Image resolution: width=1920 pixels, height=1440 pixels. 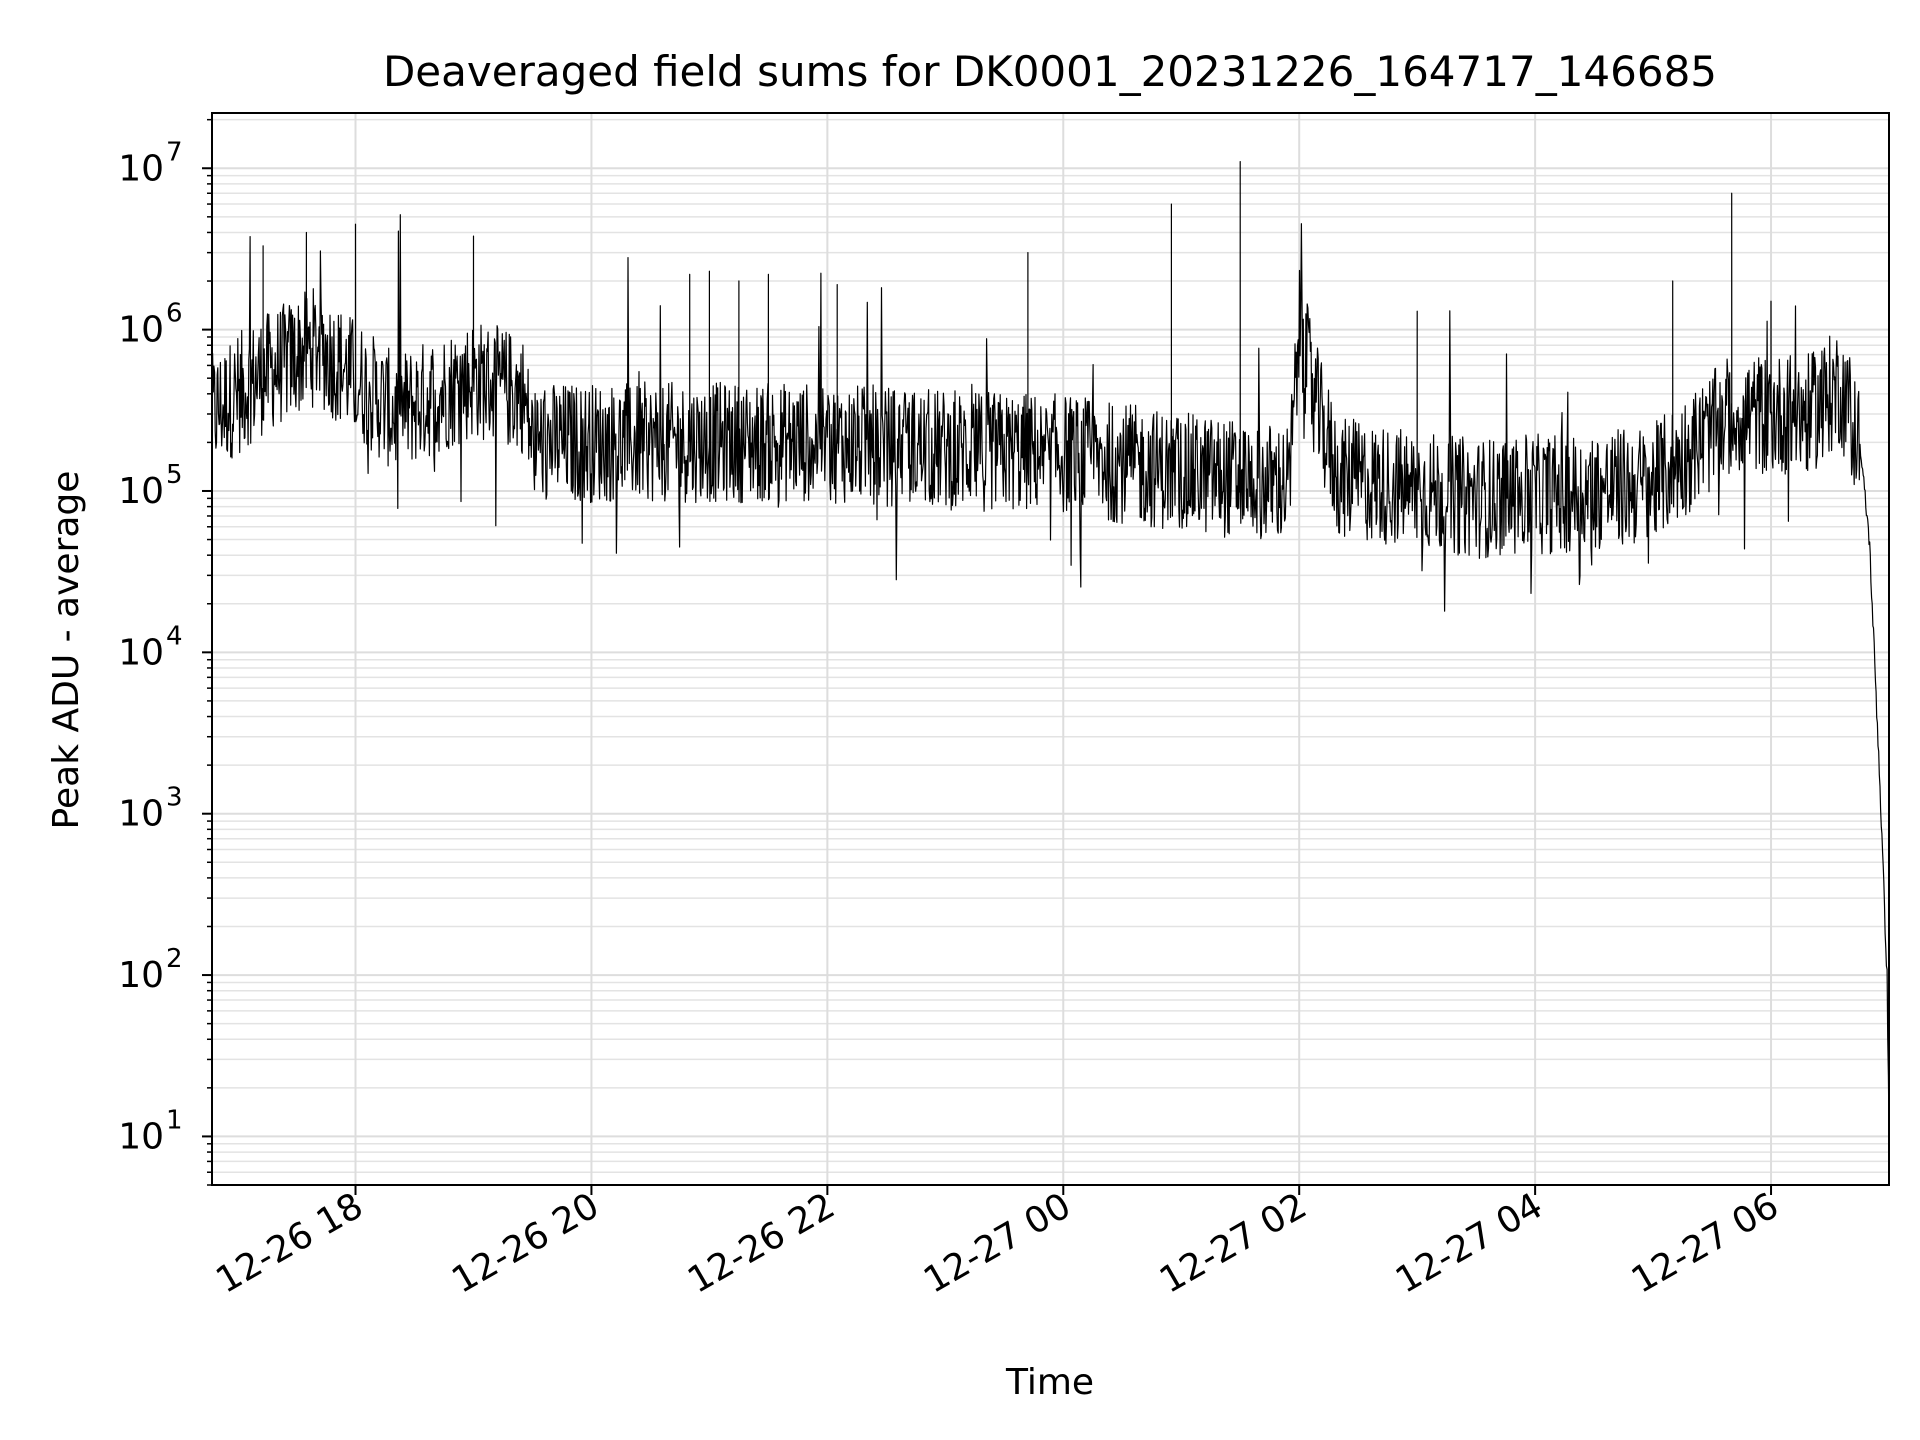 I want to click on x-tick-label: 12-26 22, so click(x=761, y=1243).